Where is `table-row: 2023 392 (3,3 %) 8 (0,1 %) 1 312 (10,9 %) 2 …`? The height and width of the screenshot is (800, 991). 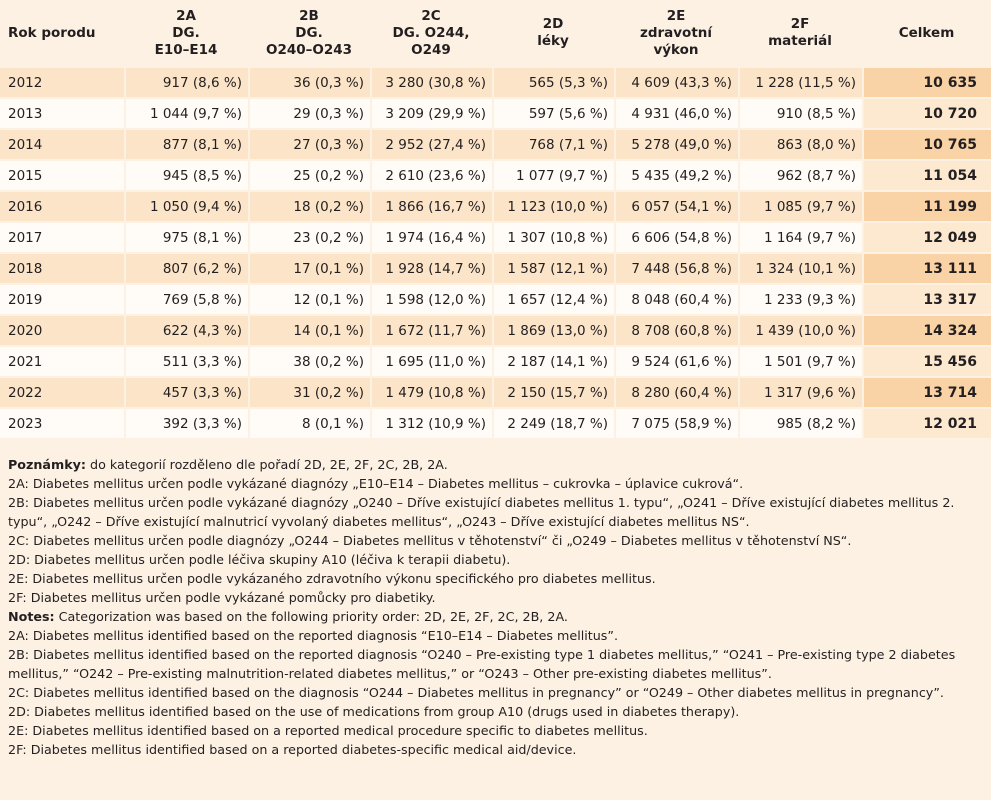
table-row: 2023 392 (3,3 %) 8 (0,1 %) 1 312 (10,9 %) 2 … is located at coordinates (495, 424).